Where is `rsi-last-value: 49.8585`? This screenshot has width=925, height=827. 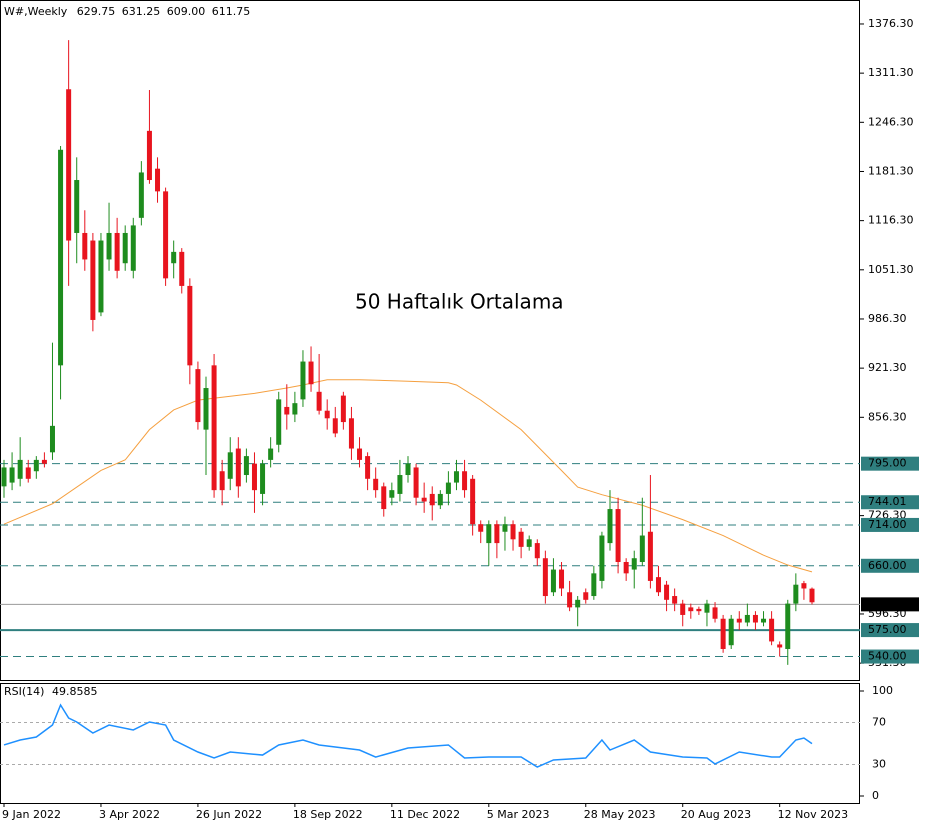 rsi-last-value: 49.8585 is located at coordinates (75, 691).